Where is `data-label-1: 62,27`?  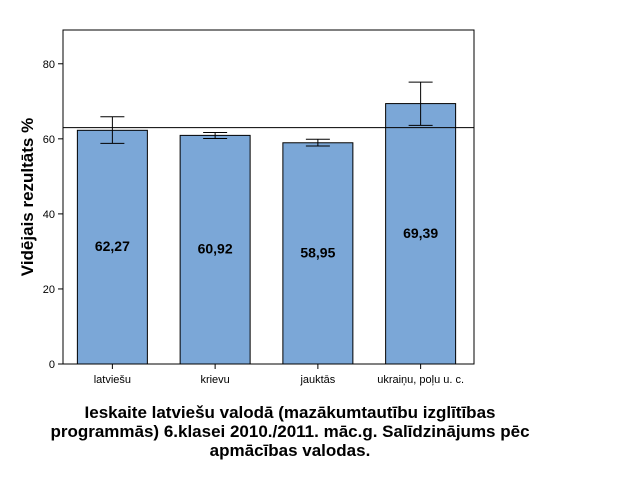
data-label-1: 62,27 is located at coordinates (112, 246).